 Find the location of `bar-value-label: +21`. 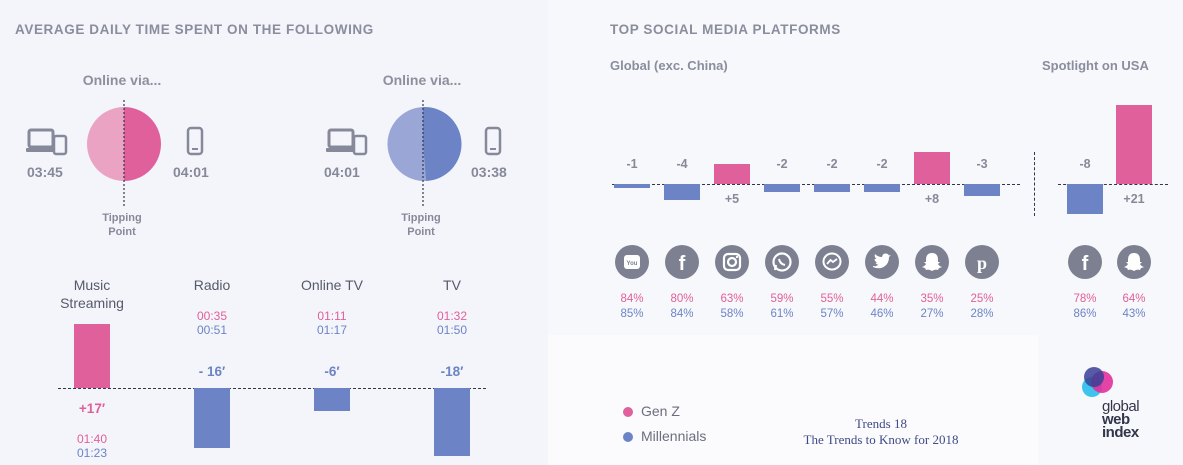

bar-value-label: +21 is located at coordinates (1134, 199).